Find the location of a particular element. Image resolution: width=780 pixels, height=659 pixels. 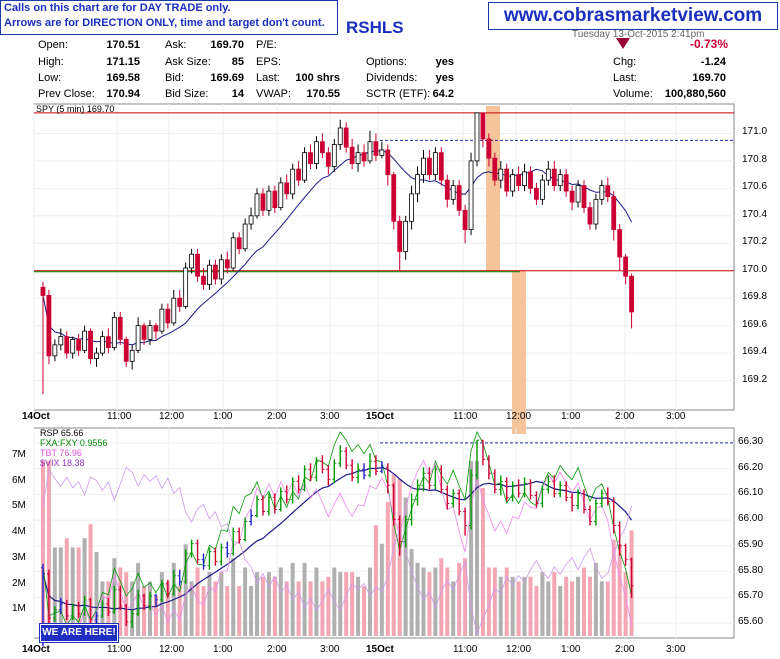

indicator-y-tick: 66.10 is located at coordinates (751, 493).